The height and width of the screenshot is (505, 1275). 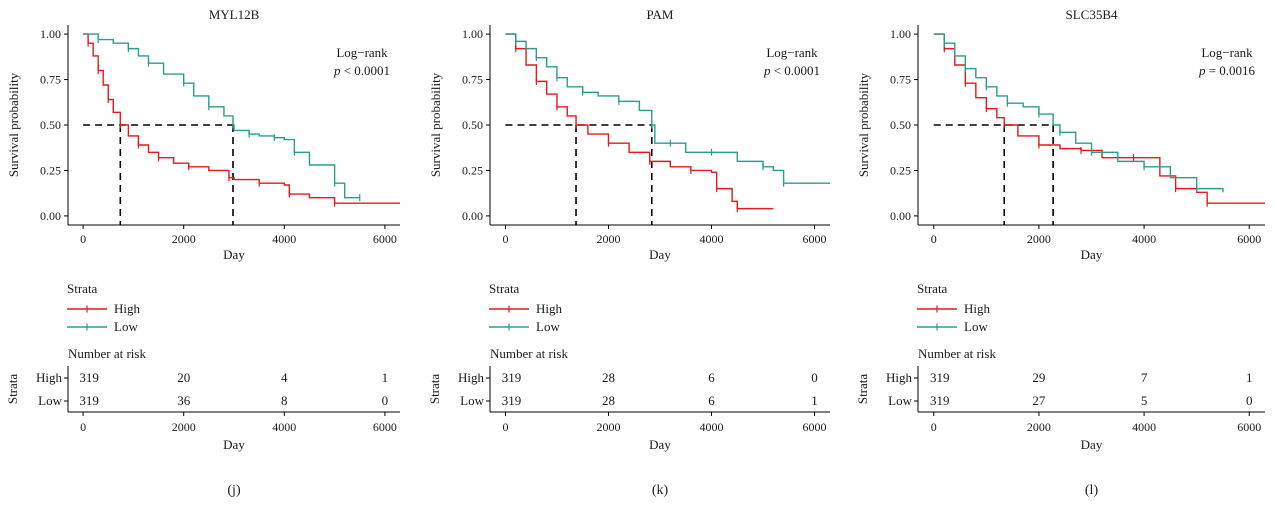 I want to click on risk-count: 36, so click(x=184, y=400).